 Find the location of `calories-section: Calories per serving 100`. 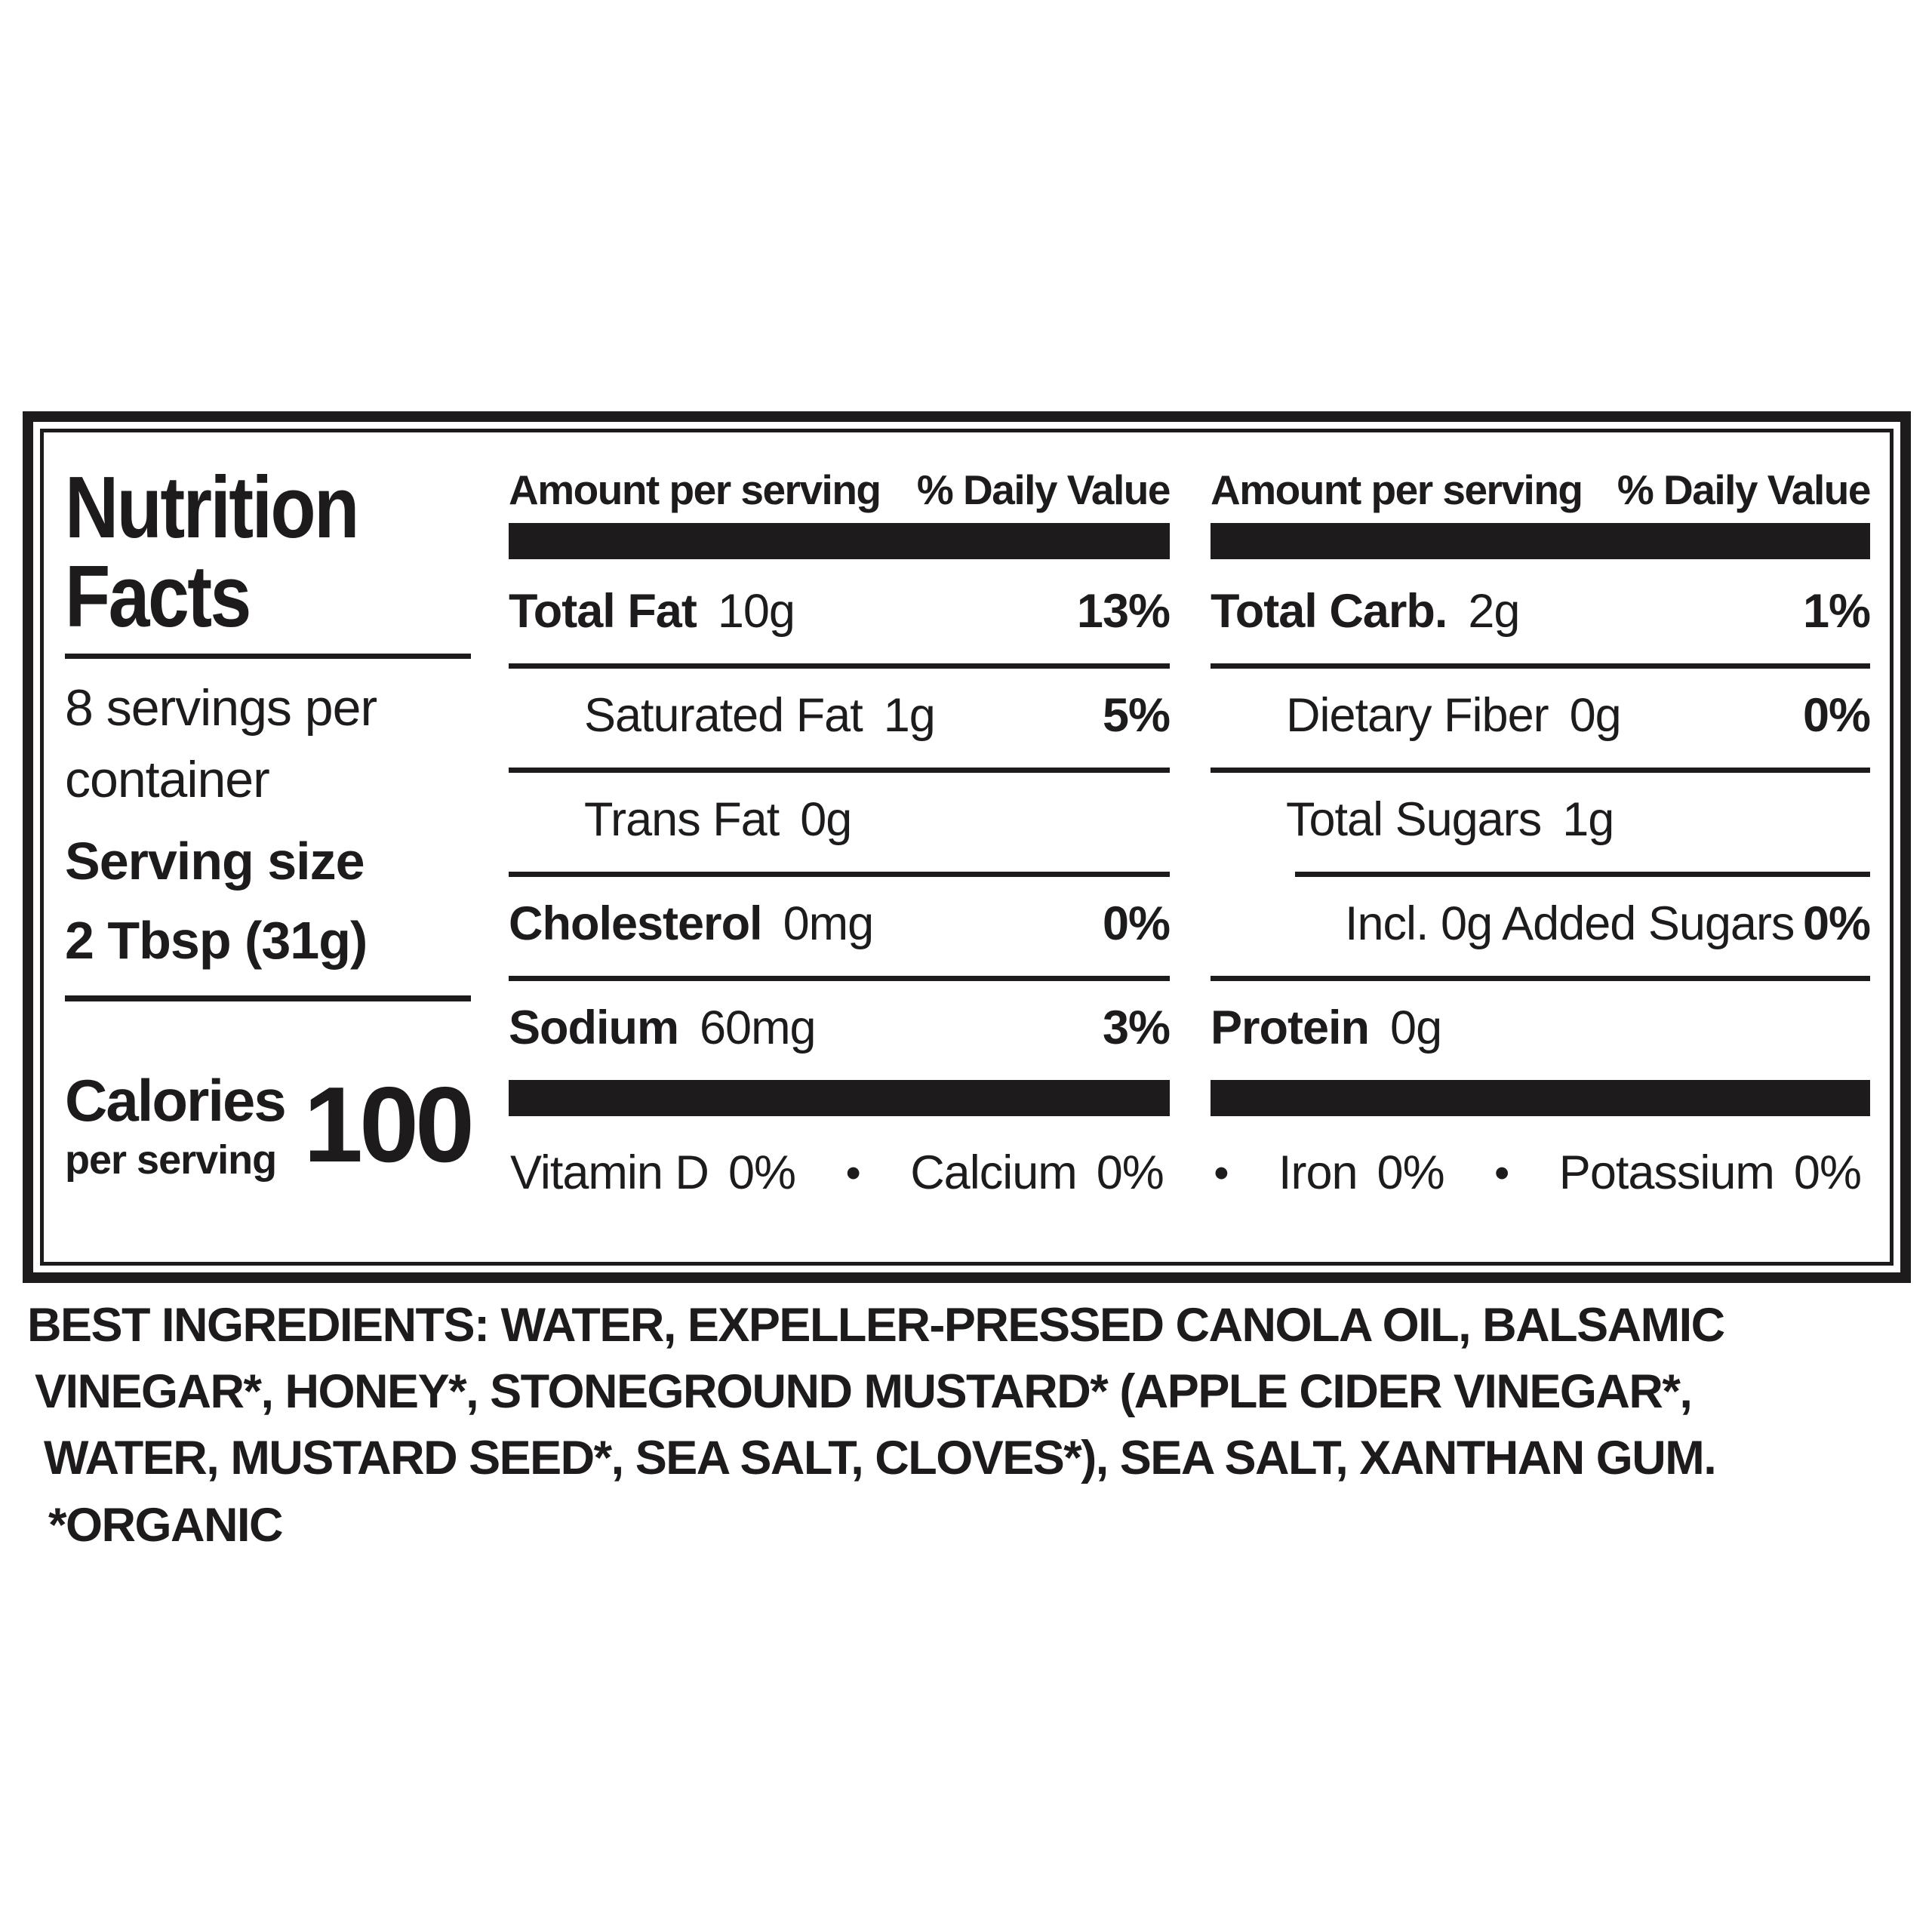

calories-section: Calories per serving 100 is located at coordinates (270, 1124).